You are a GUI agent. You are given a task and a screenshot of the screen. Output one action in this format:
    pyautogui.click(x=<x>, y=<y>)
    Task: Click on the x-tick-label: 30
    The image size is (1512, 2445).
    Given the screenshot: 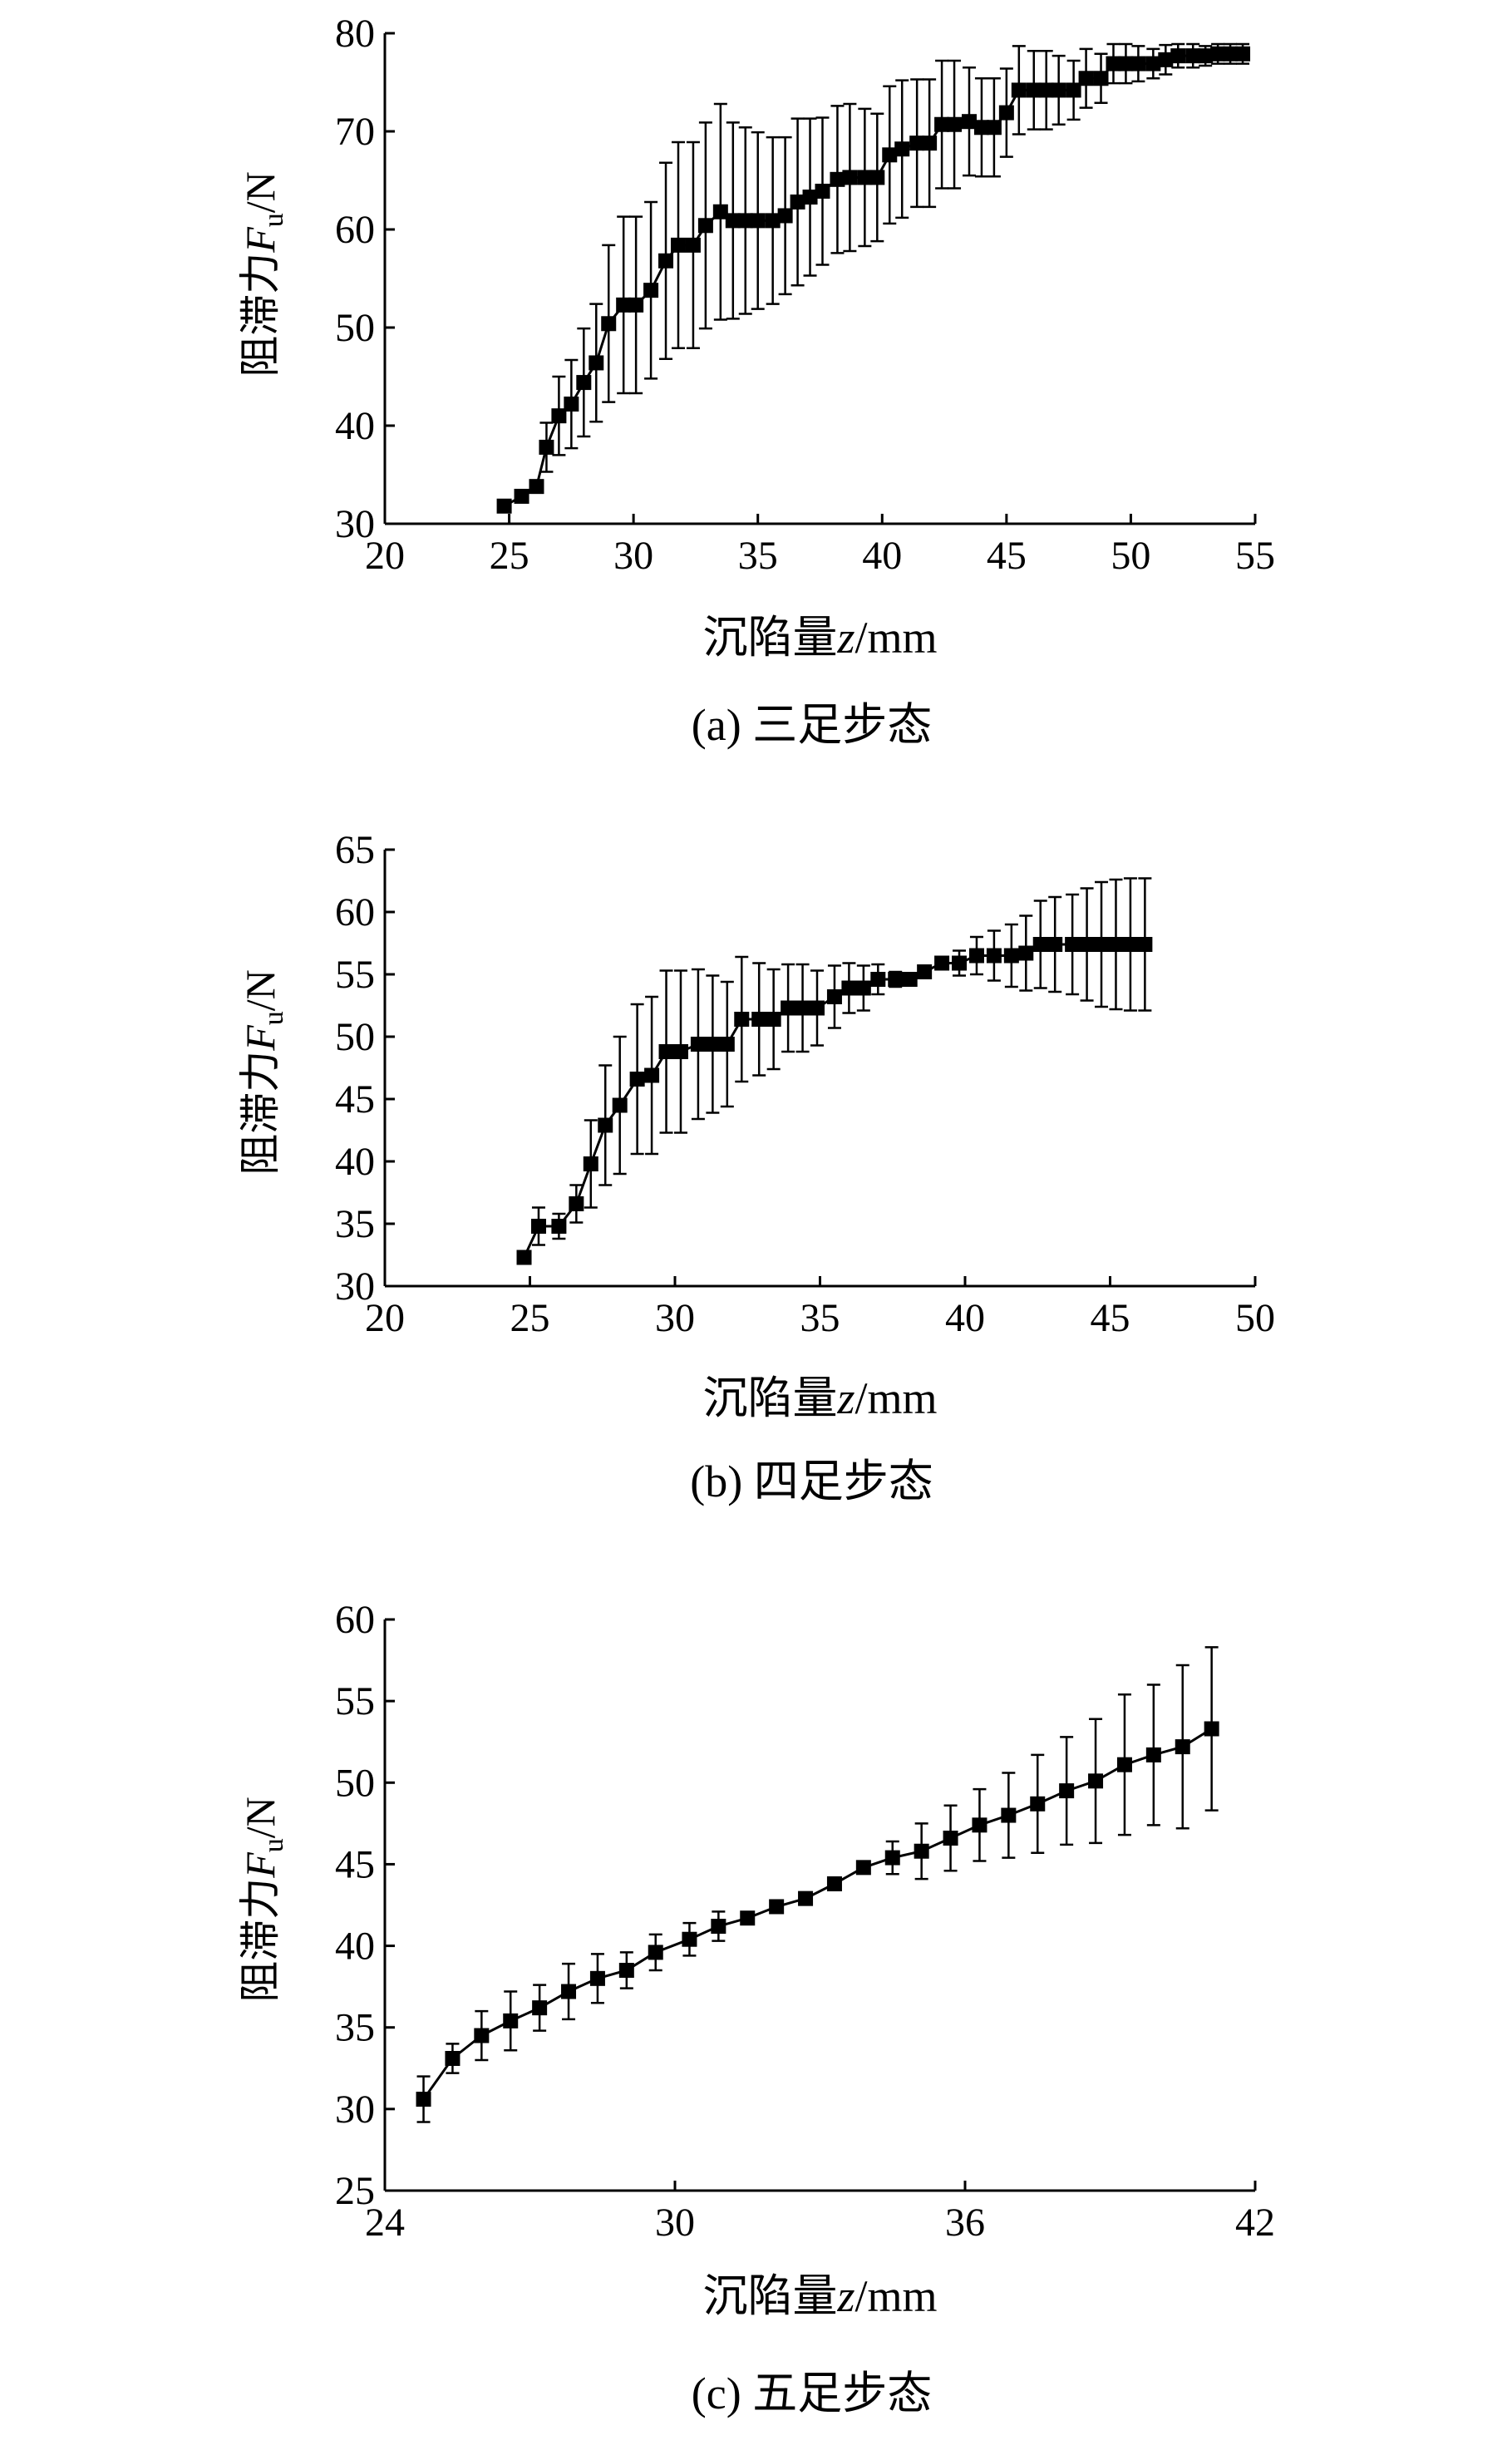 What is the action you would take?
    pyautogui.click(x=675, y=2223)
    